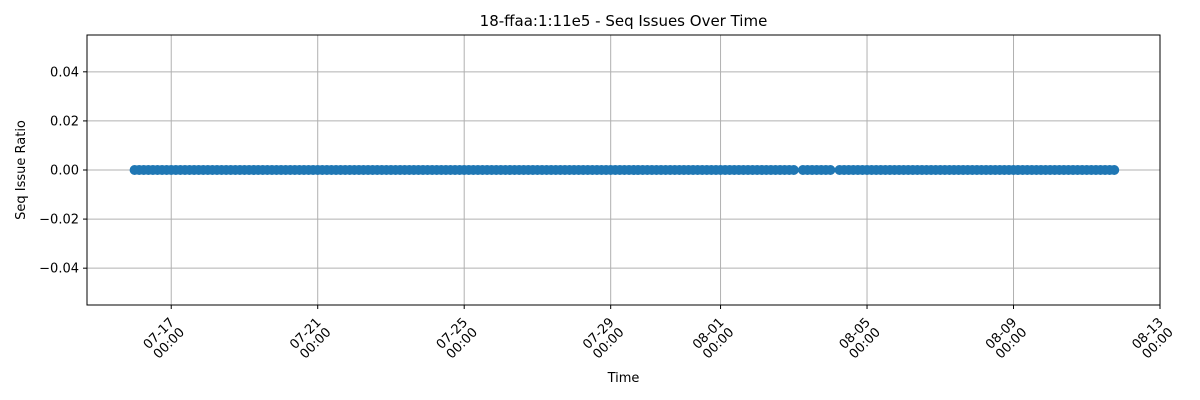 The height and width of the screenshot is (400, 1200). I want to click on y-axis-label: Seq Issue Ratio, so click(21, 170).